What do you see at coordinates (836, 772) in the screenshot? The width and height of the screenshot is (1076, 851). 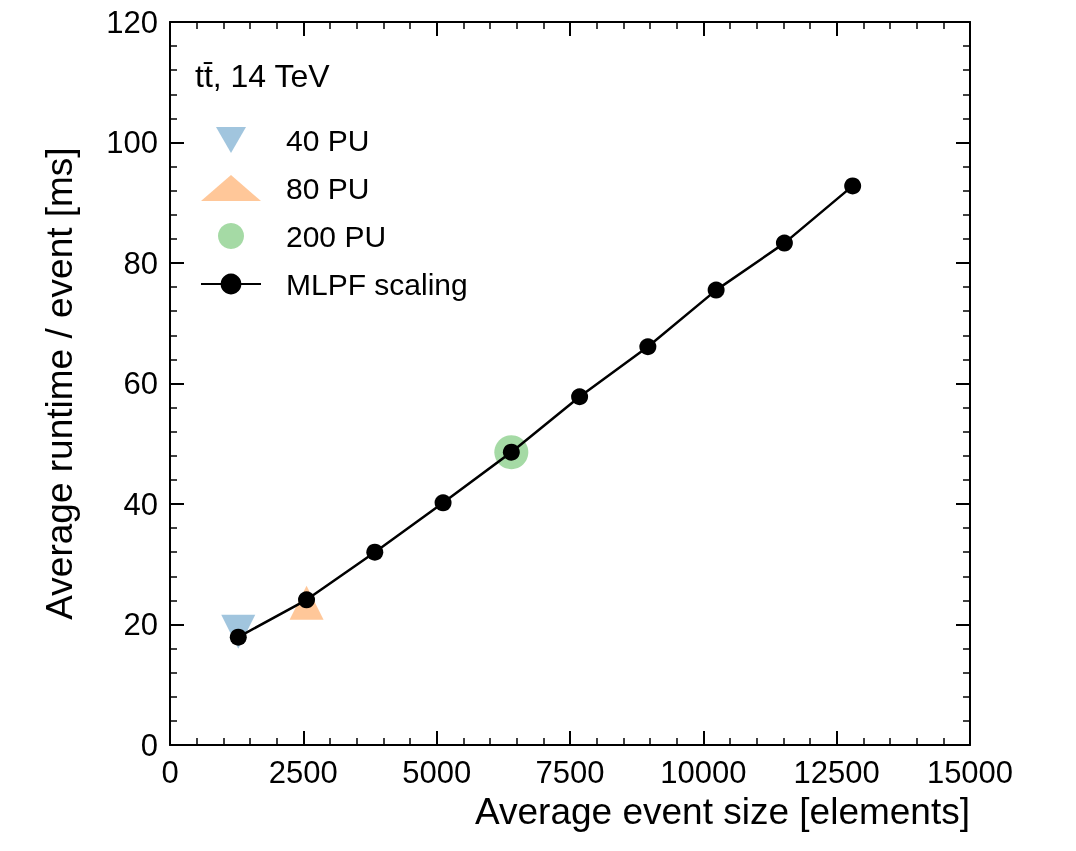 I see `x-tick-label: 12500` at bounding box center [836, 772].